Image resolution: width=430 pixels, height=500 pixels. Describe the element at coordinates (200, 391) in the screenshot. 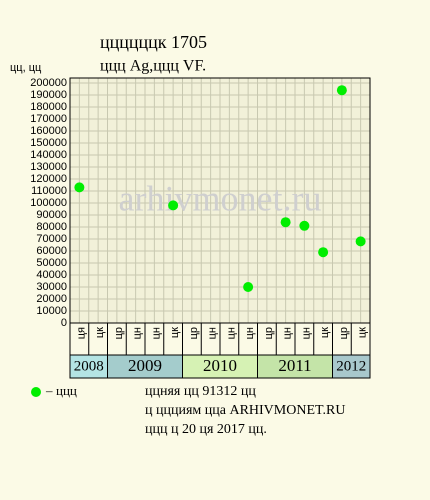

I see `note: ццняя цц 91312 цц` at that location.